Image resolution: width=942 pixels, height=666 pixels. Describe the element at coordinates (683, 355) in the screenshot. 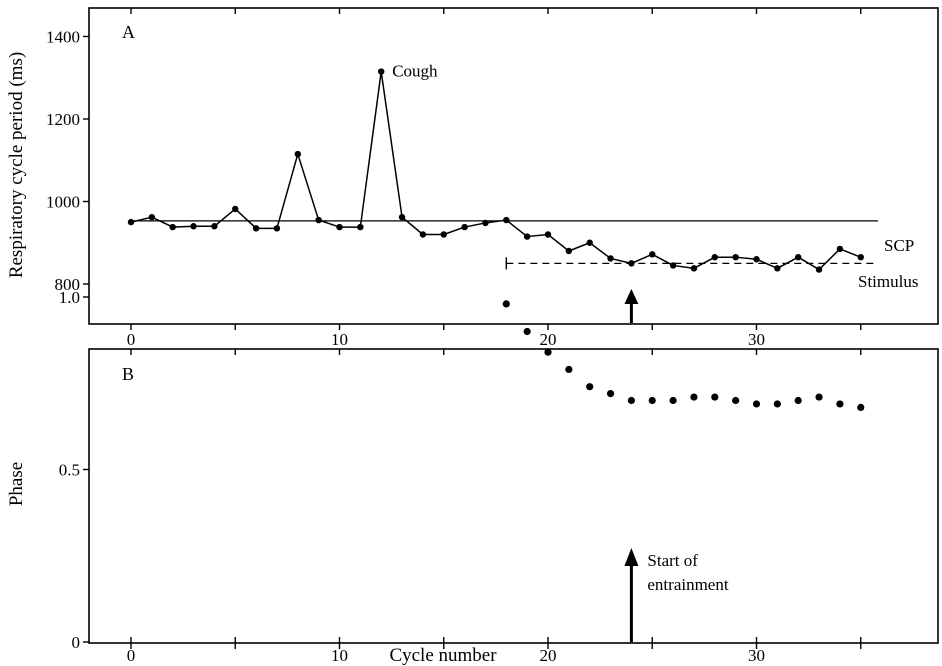

I see `panel-b-series` at that location.